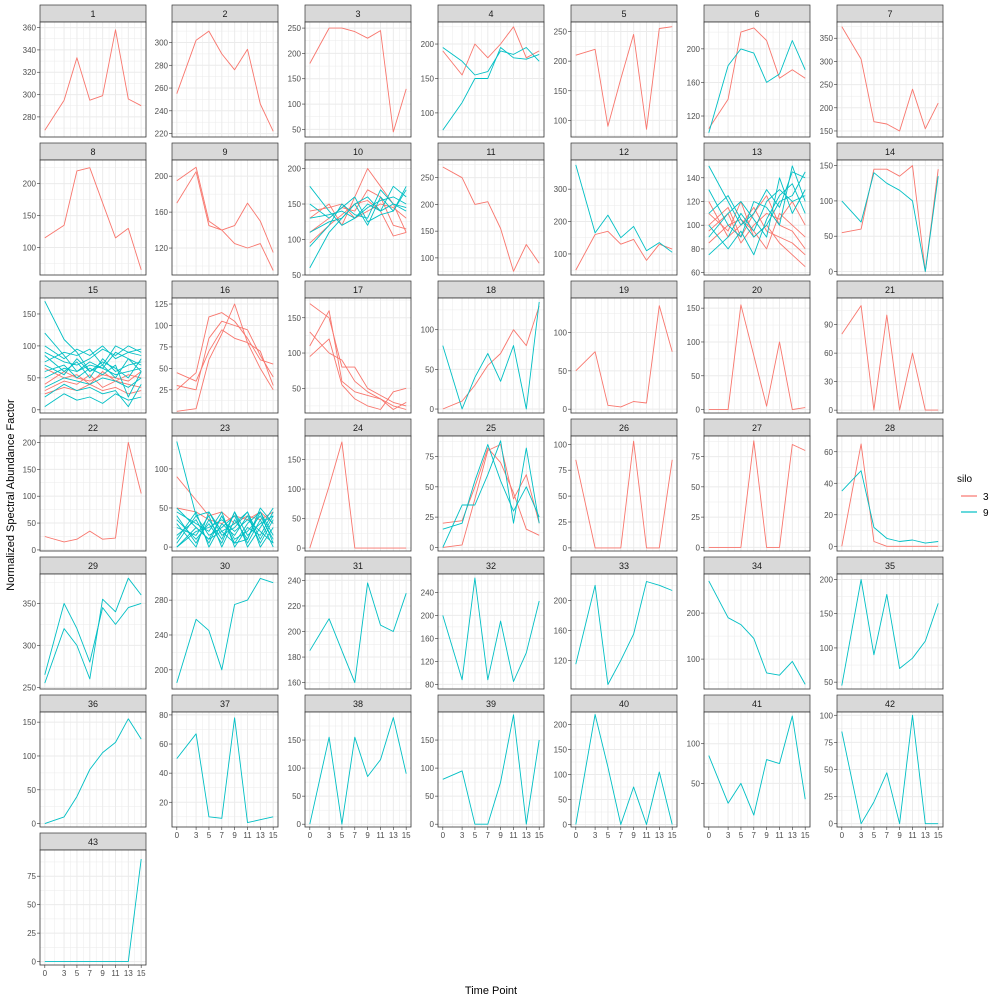 The height and width of the screenshot is (1000, 1000). I want to click on facet-panel: 19 0 50 100, so click(616, 347).